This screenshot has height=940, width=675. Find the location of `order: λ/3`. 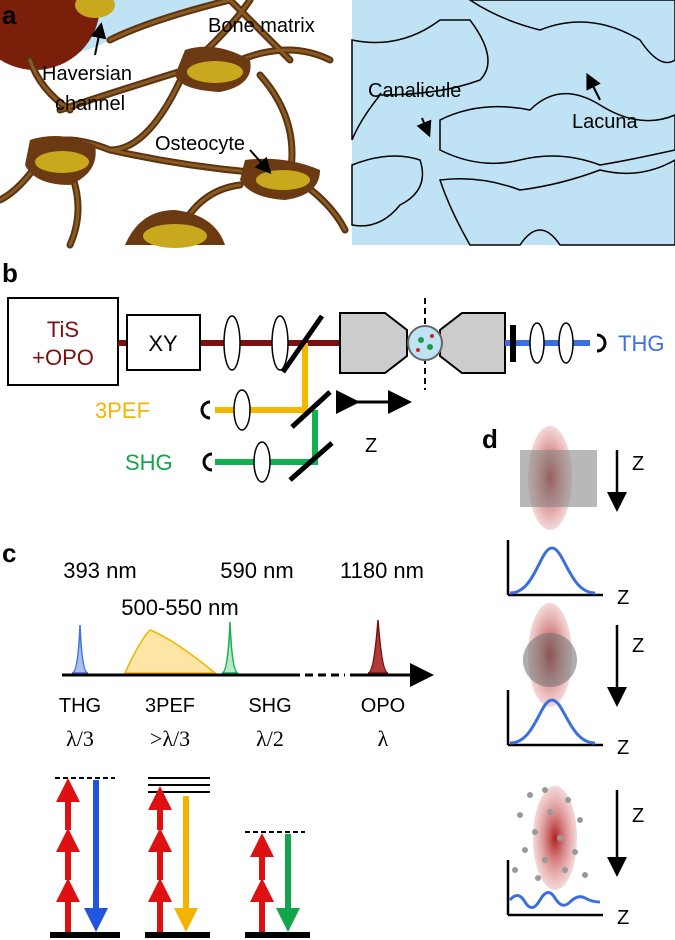

order: λ/3 is located at coordinates (80, 738).